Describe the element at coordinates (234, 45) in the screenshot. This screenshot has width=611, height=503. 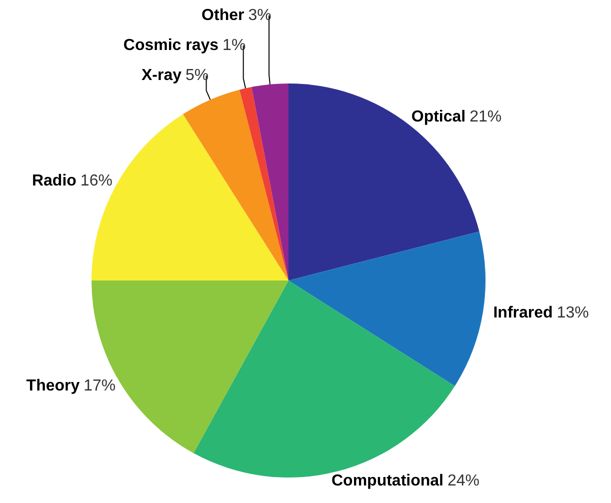
I see `data-label: 1%` at that location.